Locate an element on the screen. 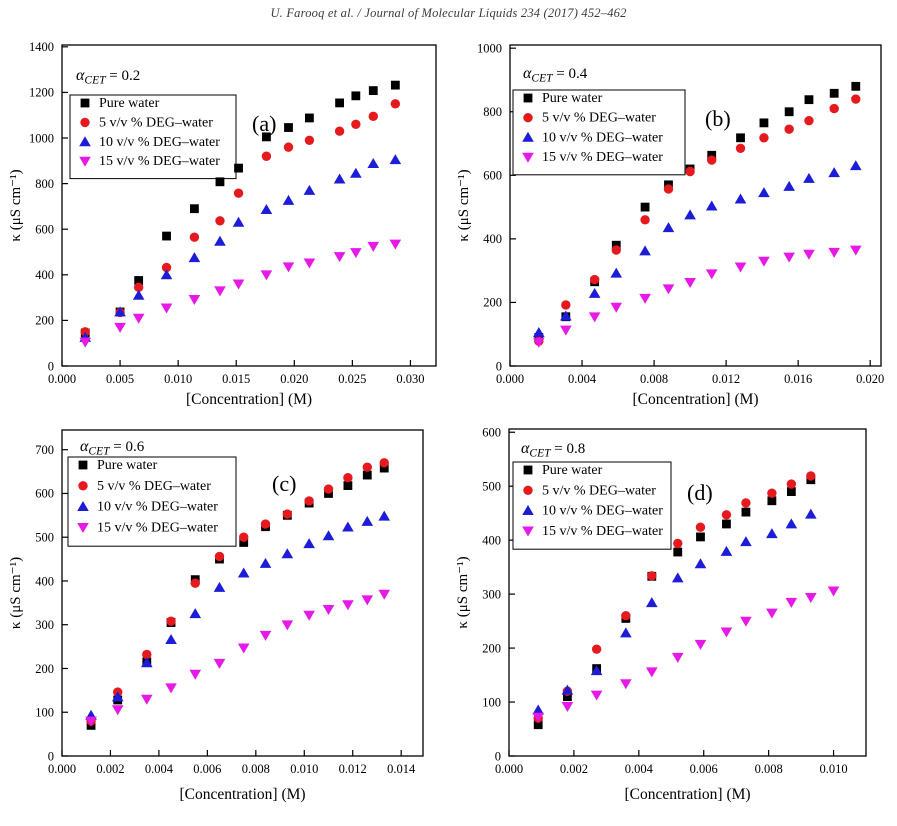 This screenshot has height=826, width=897. svg-text: 0.015 is located at coordinates (236, 379).